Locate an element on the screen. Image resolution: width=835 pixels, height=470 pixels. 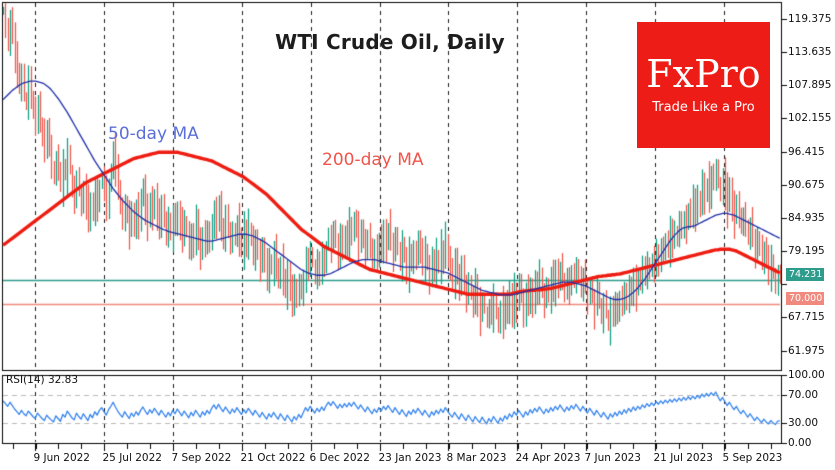
price-axis-tick-label: 96.415 is located at coordinates (806, 151).